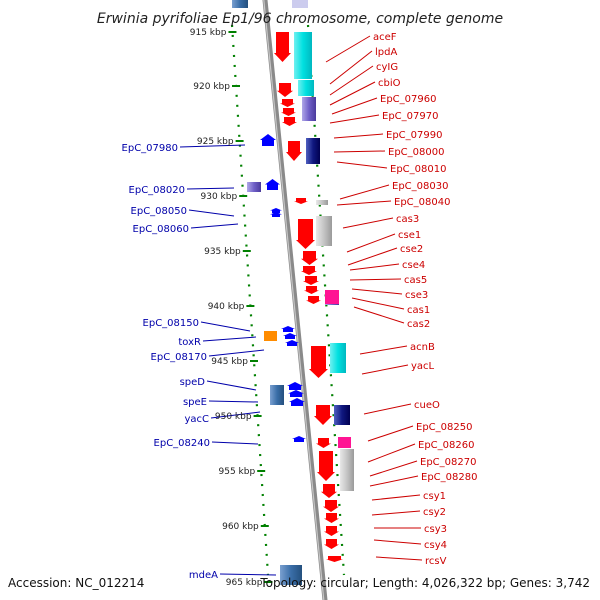  What do you see at coordinates (195, 402) in the screenshot?
I see `left-gene-label: speE` at bounding box center [195, 402].